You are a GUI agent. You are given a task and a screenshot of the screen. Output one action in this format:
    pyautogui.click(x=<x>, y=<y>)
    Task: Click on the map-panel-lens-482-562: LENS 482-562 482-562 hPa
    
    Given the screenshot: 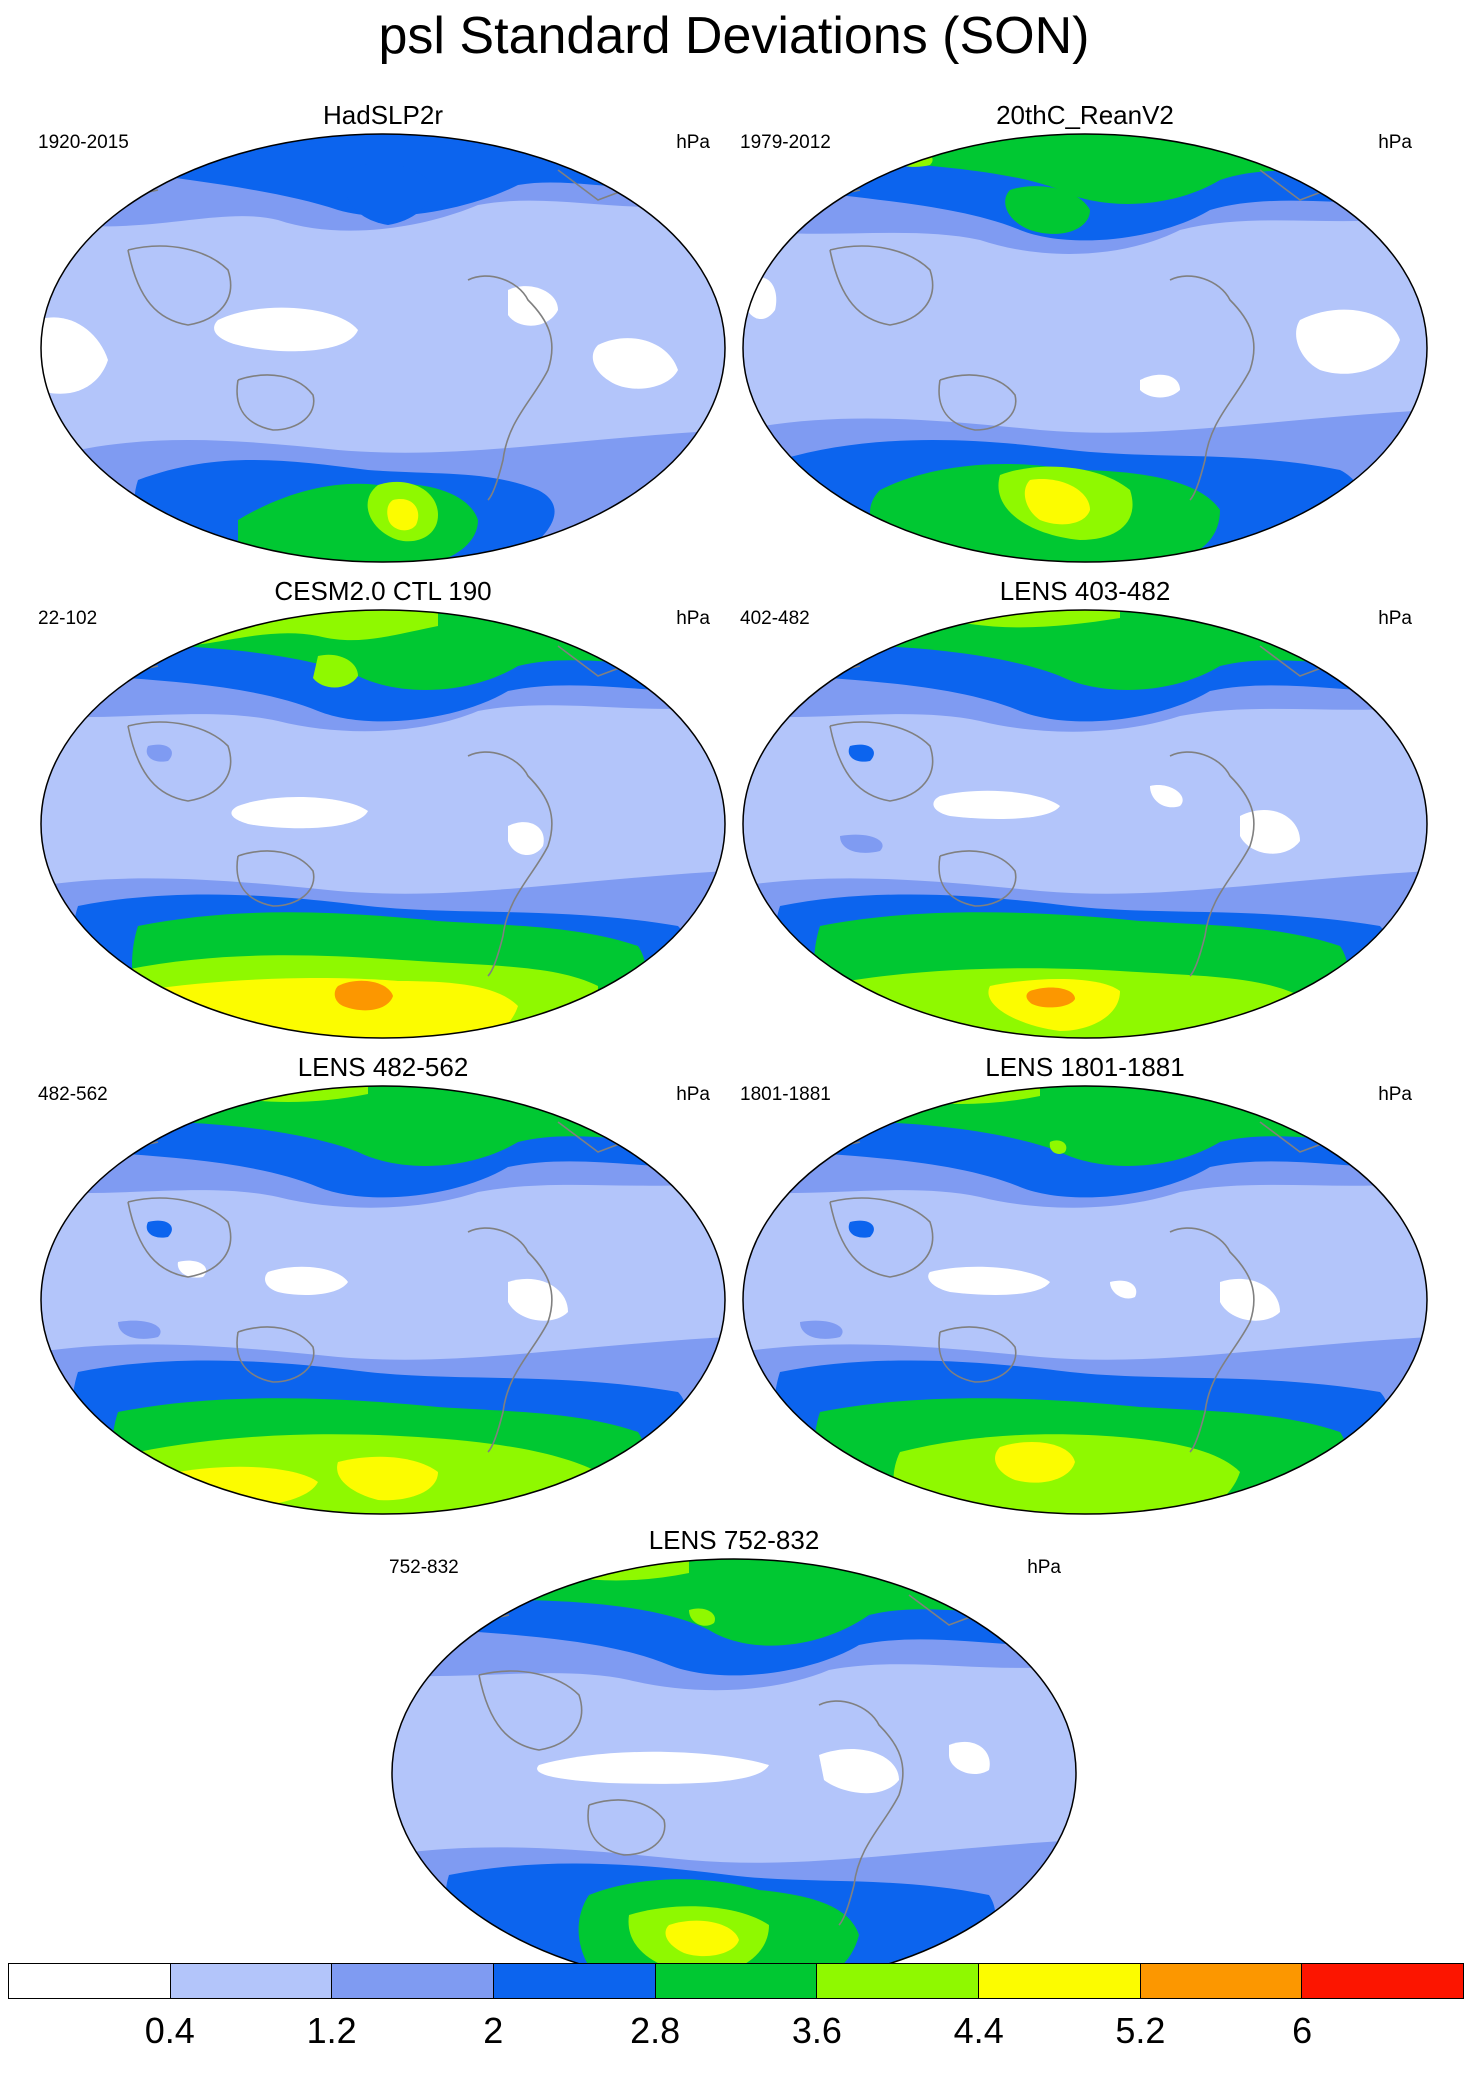 What is the action you would take?
    pyautogui.click(x=383, y=1284)
    